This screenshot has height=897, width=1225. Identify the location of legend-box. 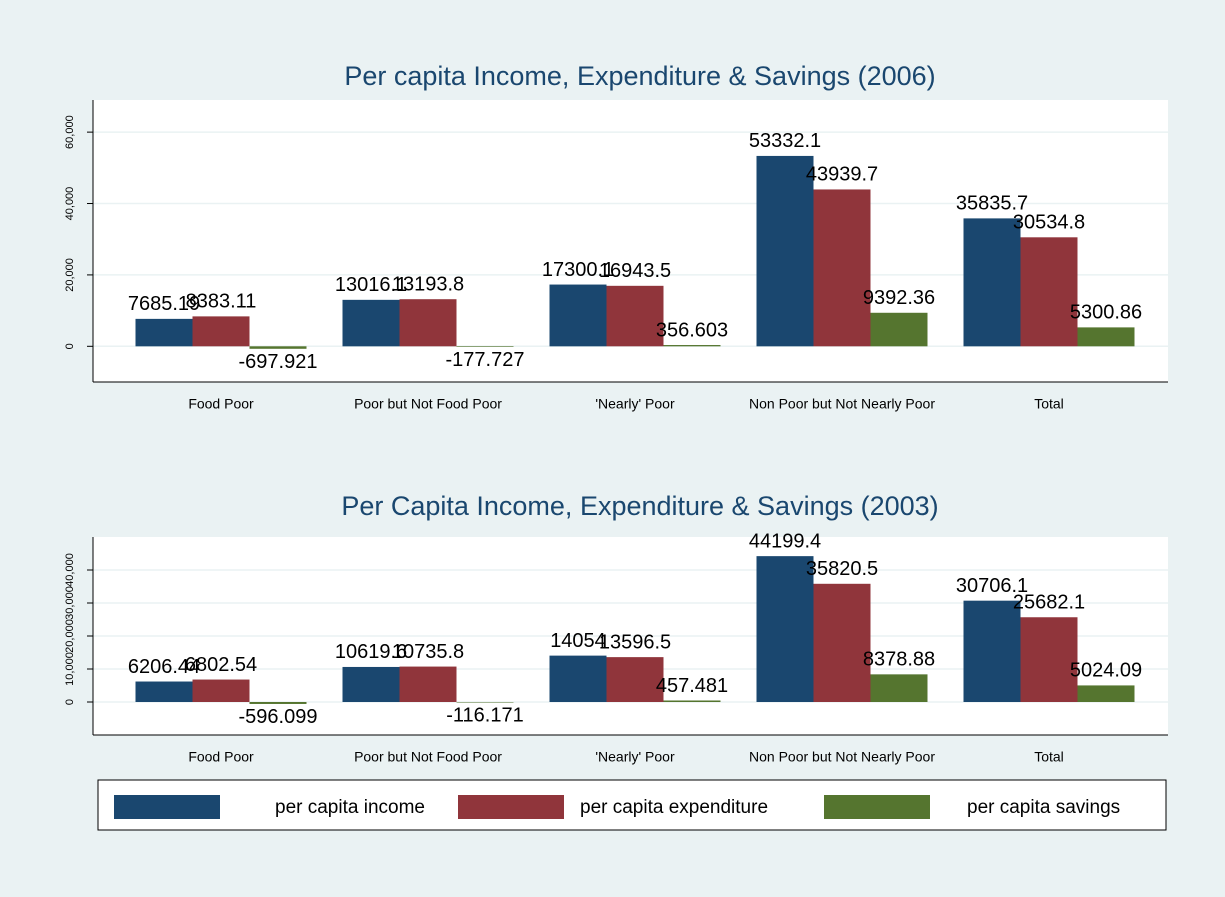
(632, 805).